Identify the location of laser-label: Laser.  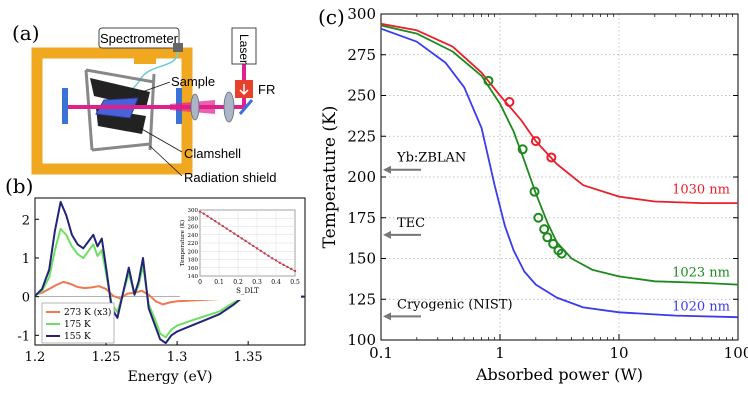
(244, 49).